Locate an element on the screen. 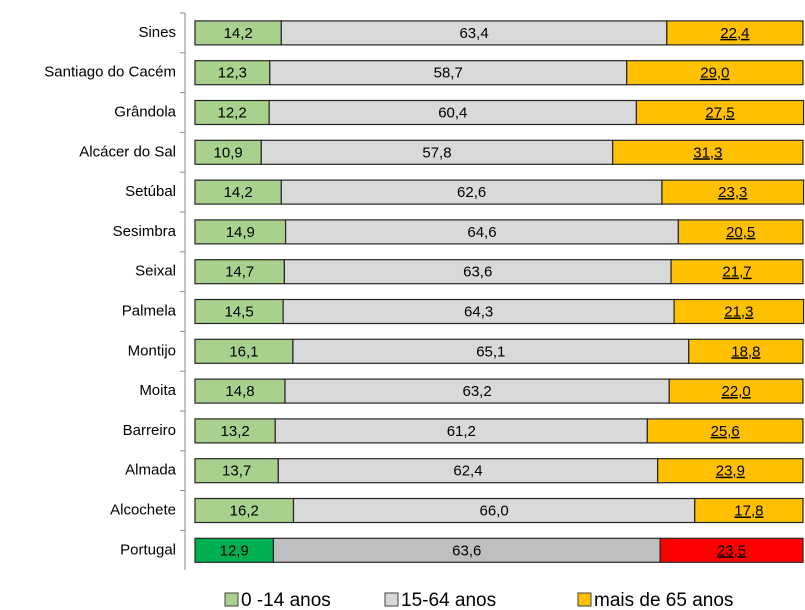 Image resolution: width=805 pixels, height=610 pixels. data-label: 13,2 is located at coordinates (235, 431).